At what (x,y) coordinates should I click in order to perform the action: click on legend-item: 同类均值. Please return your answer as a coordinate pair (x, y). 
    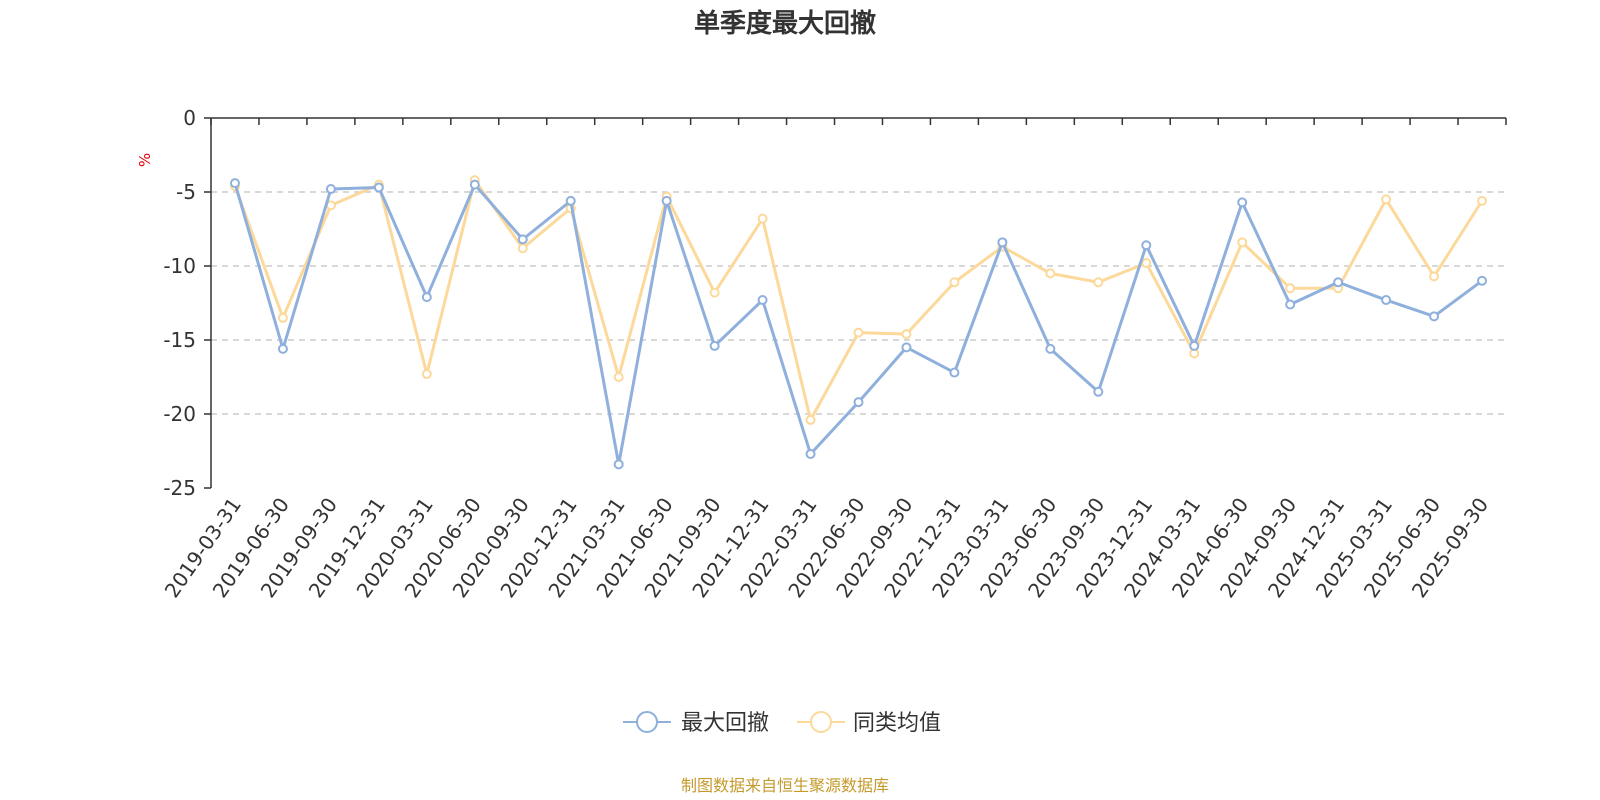
    Looking at the image, I should click on (869, 723).